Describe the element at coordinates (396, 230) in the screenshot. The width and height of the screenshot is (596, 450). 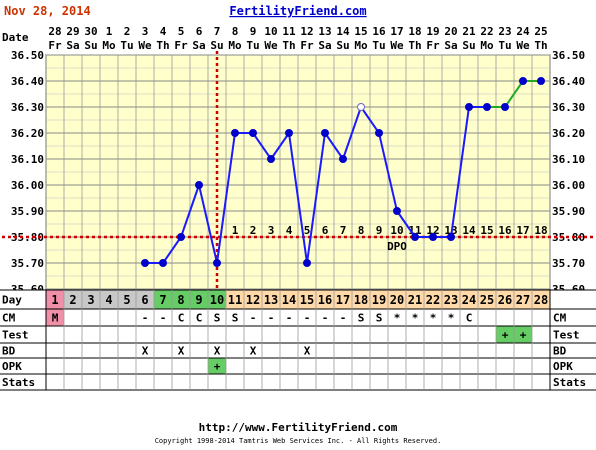
I see `dpo-number: 10` at that location.